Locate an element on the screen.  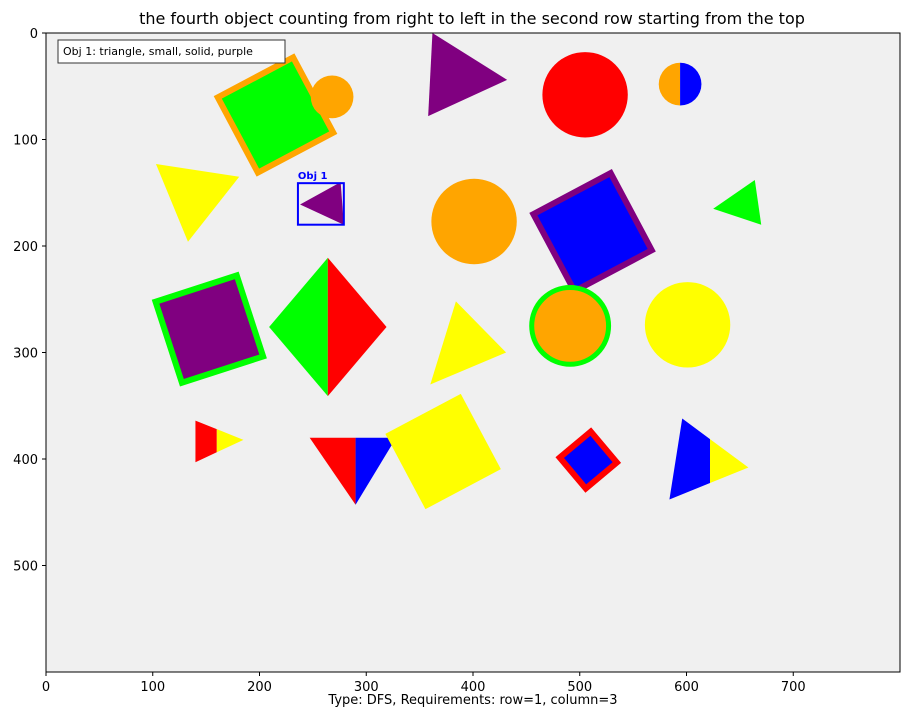
shape-18-square is located at coordinates (443, 451).